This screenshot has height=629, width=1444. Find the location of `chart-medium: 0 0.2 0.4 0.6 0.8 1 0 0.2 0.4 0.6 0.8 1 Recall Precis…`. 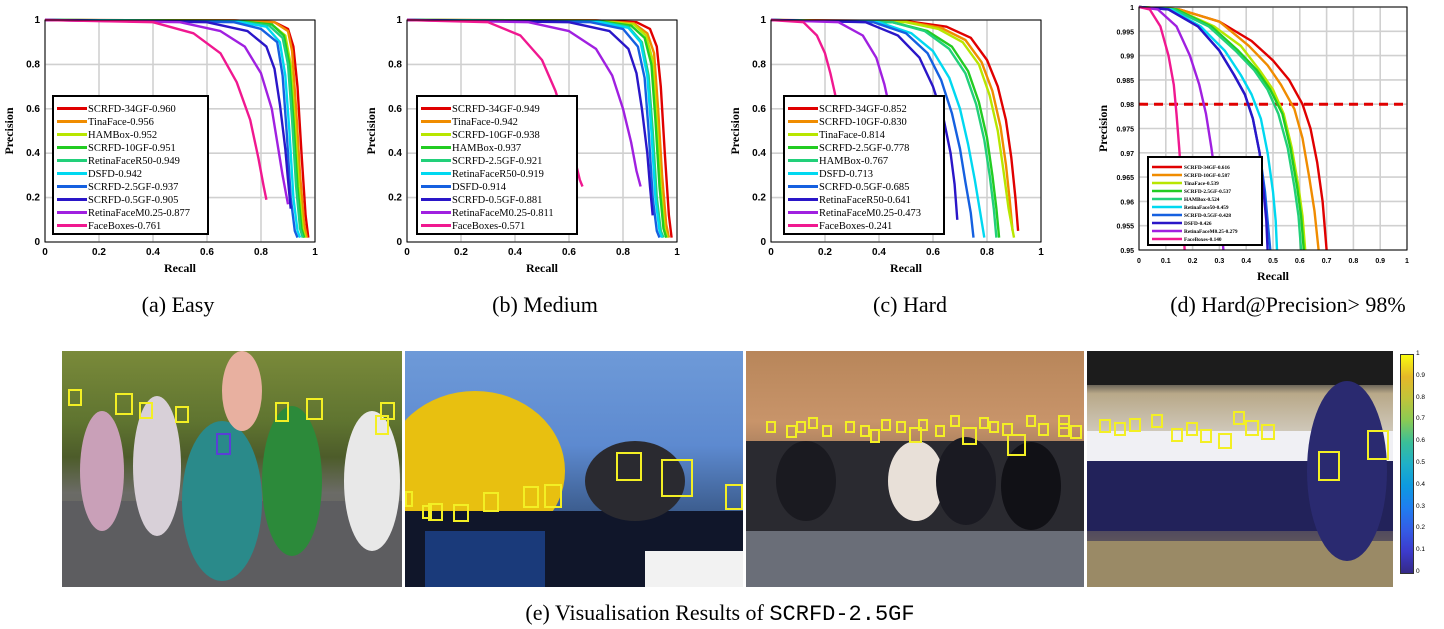

chart-medium: 0 0.2 0.4 0.6 0.8 1 0 0.2 0.4 0.6 0.8 1 Recall Precis… is located at coordinates (532, 145).